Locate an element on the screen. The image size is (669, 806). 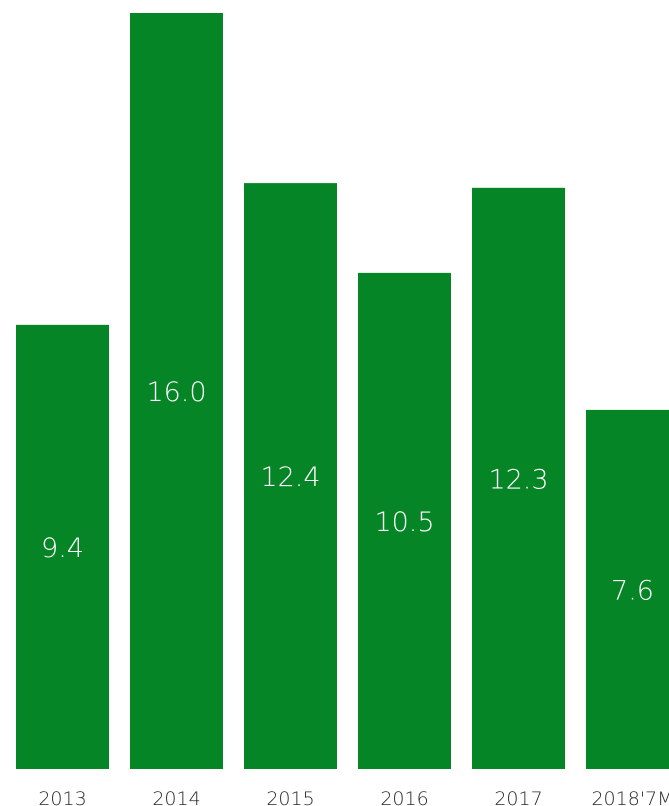
value-label: 7.6 is located at coordinates (632, 590).